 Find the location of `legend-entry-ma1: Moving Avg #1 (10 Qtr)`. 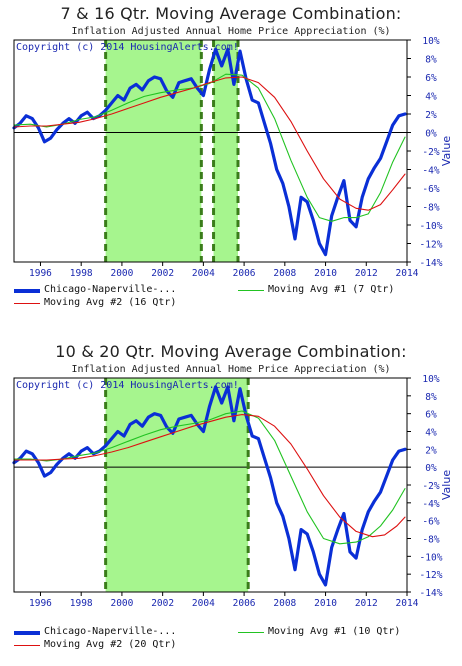

legend-entry-ma1: Moving Avg #1 (10 Qtr) is located at coordinates (334, 631).